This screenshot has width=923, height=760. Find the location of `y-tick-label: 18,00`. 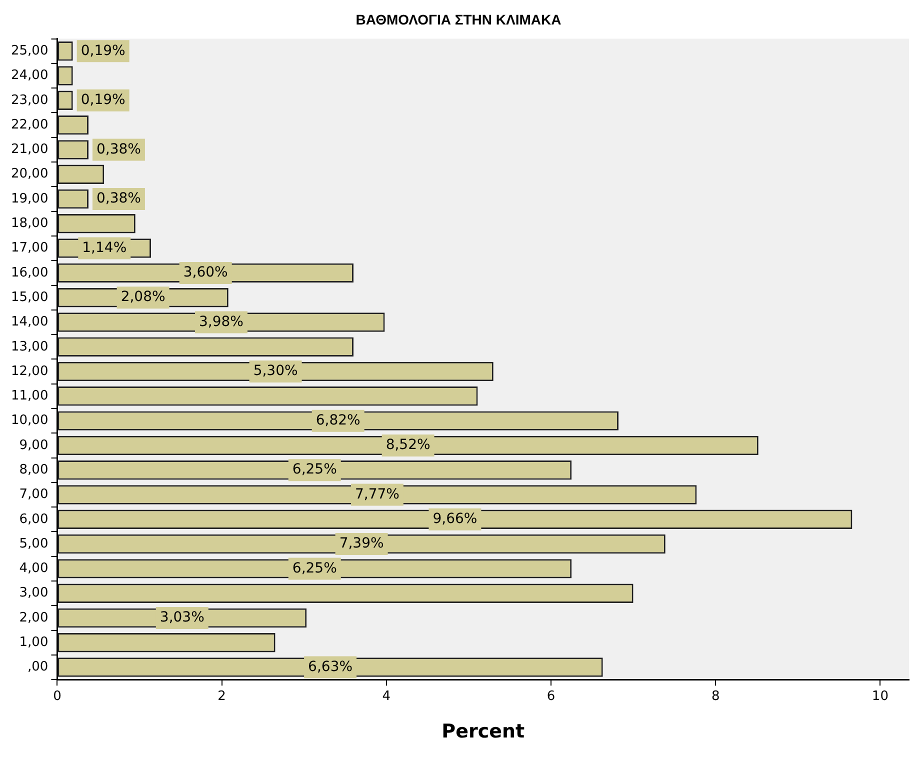

y-tick-label: 18,00 is located at coordinates (29, 224).